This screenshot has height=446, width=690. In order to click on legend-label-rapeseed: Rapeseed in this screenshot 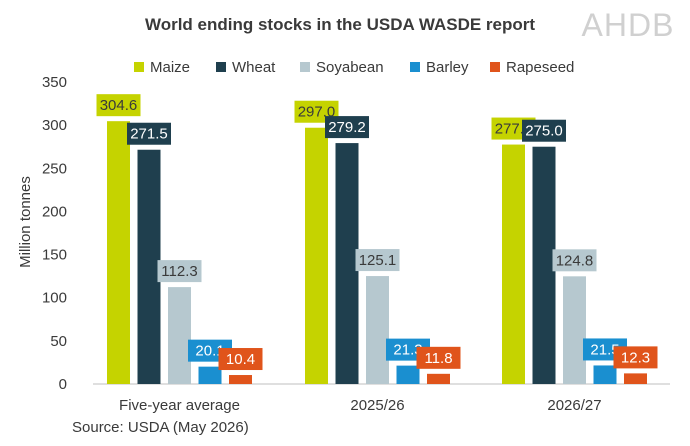, I will do `click(540, 67)`.